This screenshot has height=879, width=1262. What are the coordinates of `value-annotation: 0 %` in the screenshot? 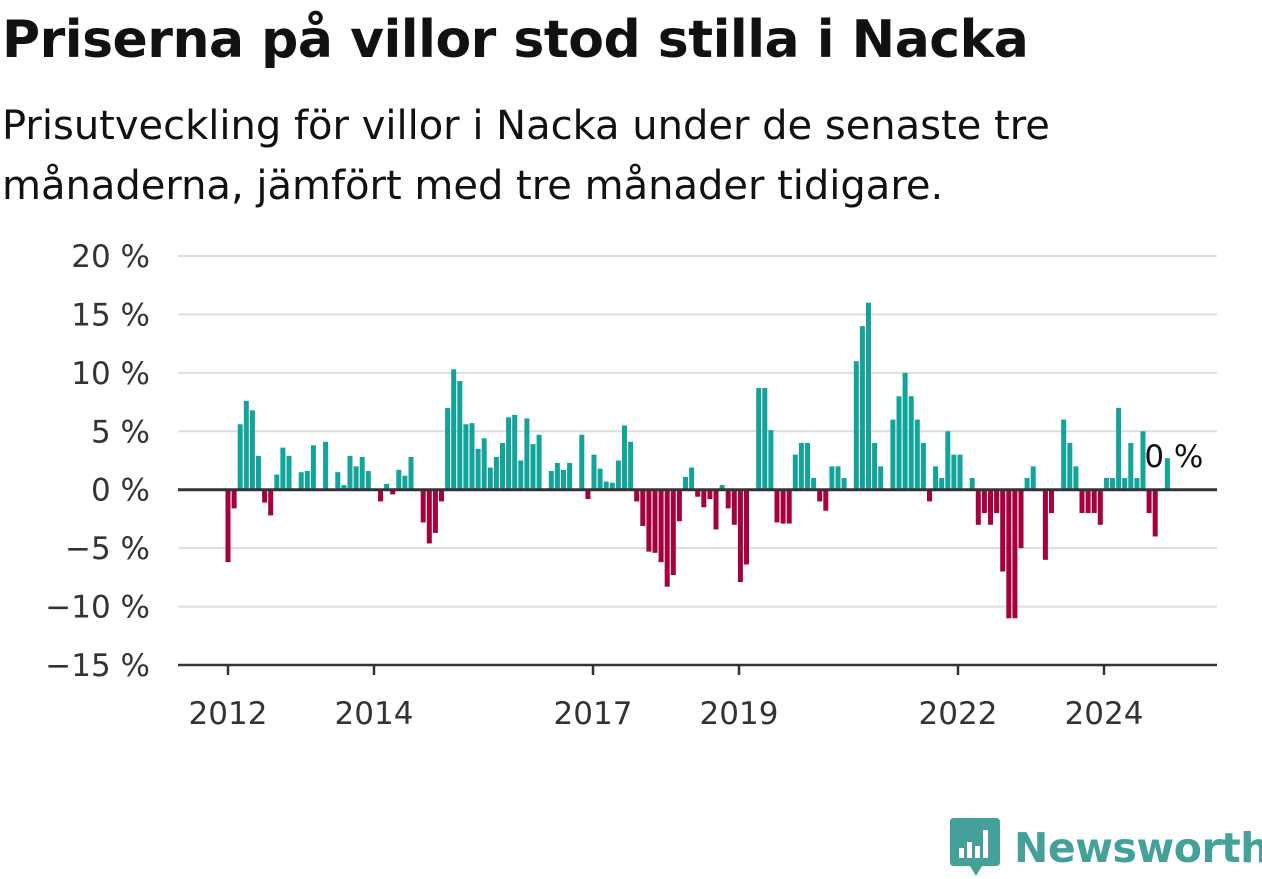 It's located at (1173, 457).